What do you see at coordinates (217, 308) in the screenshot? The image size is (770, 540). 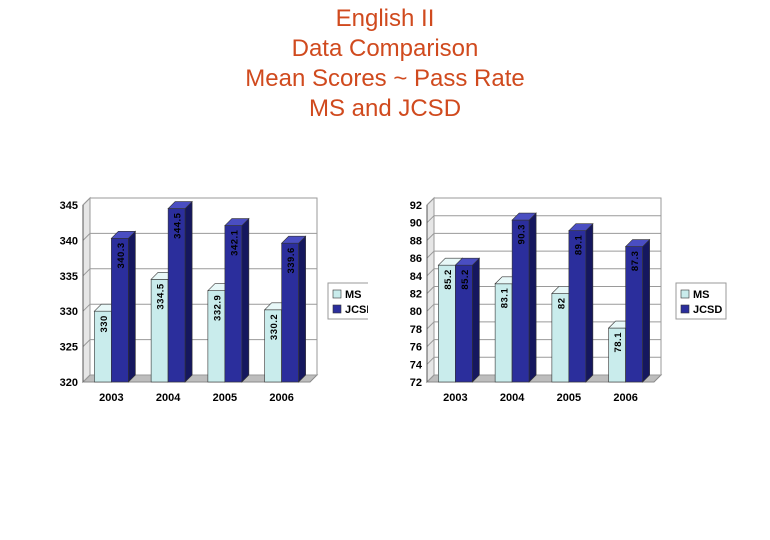 I see `data-label: 332.9` at bounding box center [217, 308].